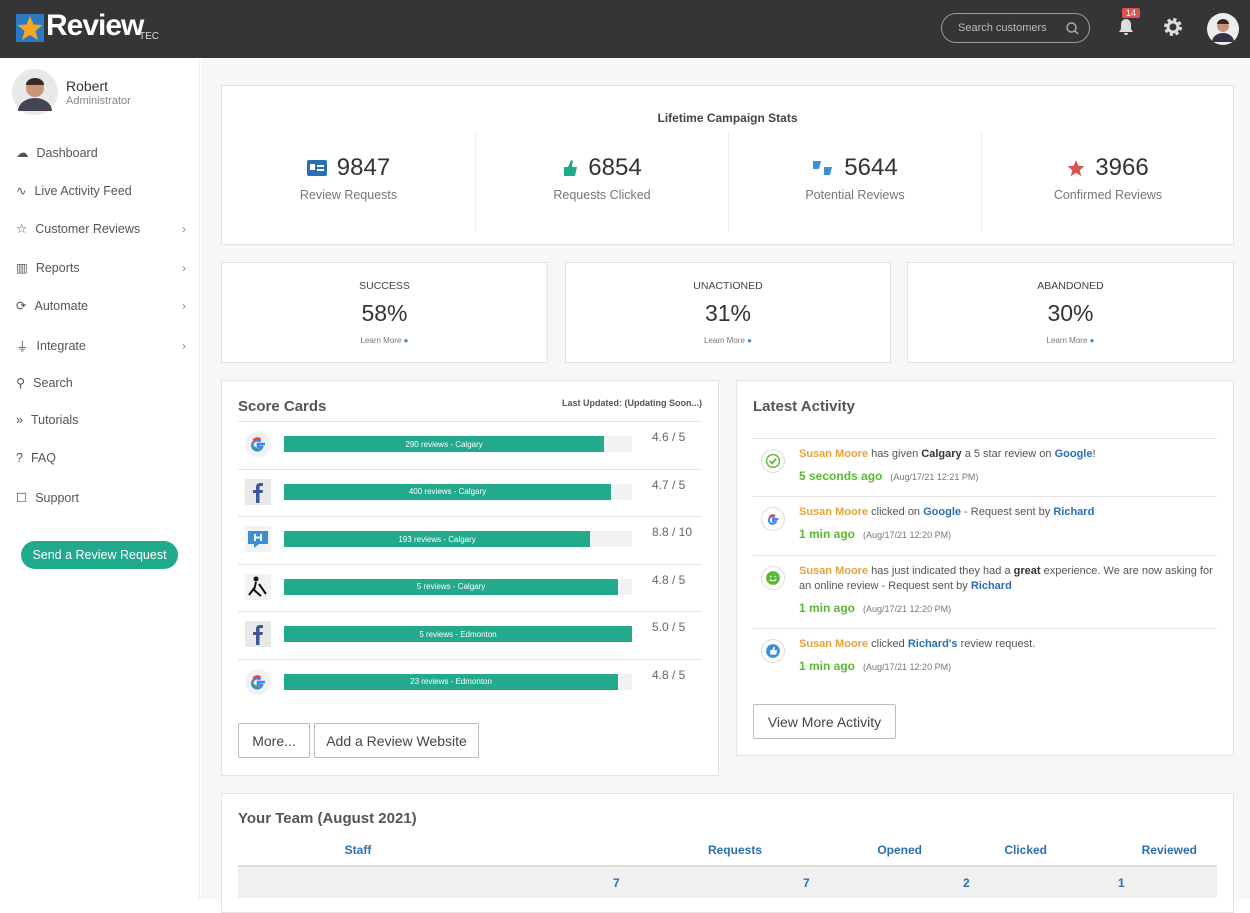 Image resolution: width=1250 pixels, height=913 pixels. I want to click on nav-item: ∿ Live Activity Feed, so click(74, 191).